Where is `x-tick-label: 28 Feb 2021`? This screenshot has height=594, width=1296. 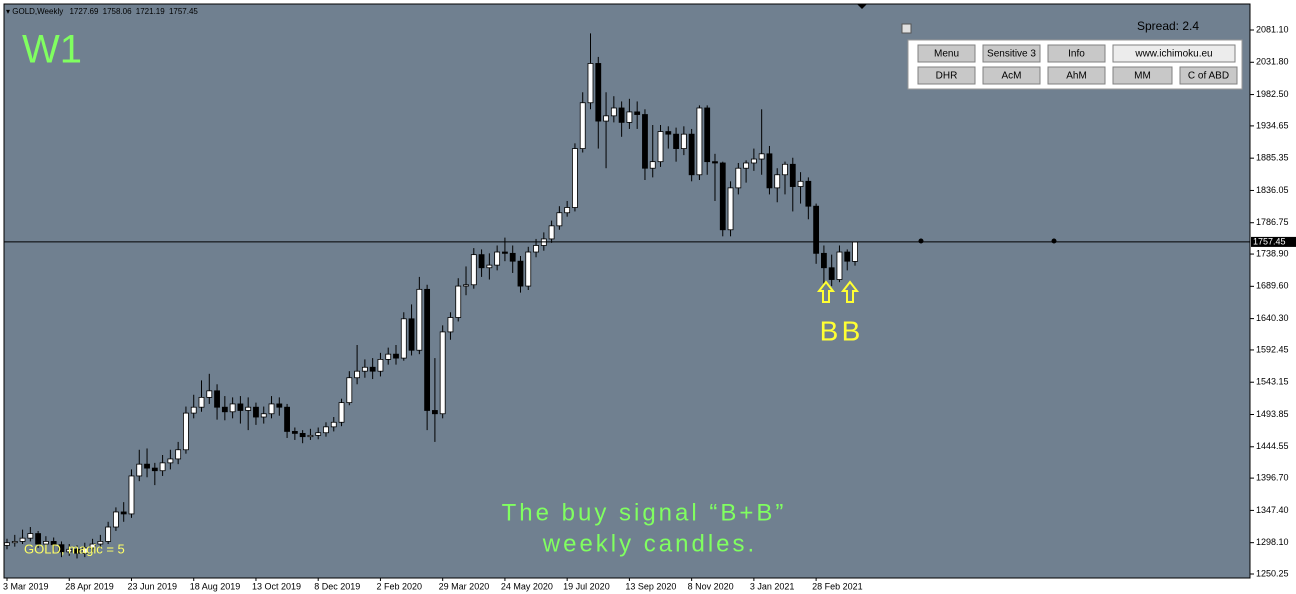
x-tick-label: 28 Feb 2021 is located at coordinates (837, 586).